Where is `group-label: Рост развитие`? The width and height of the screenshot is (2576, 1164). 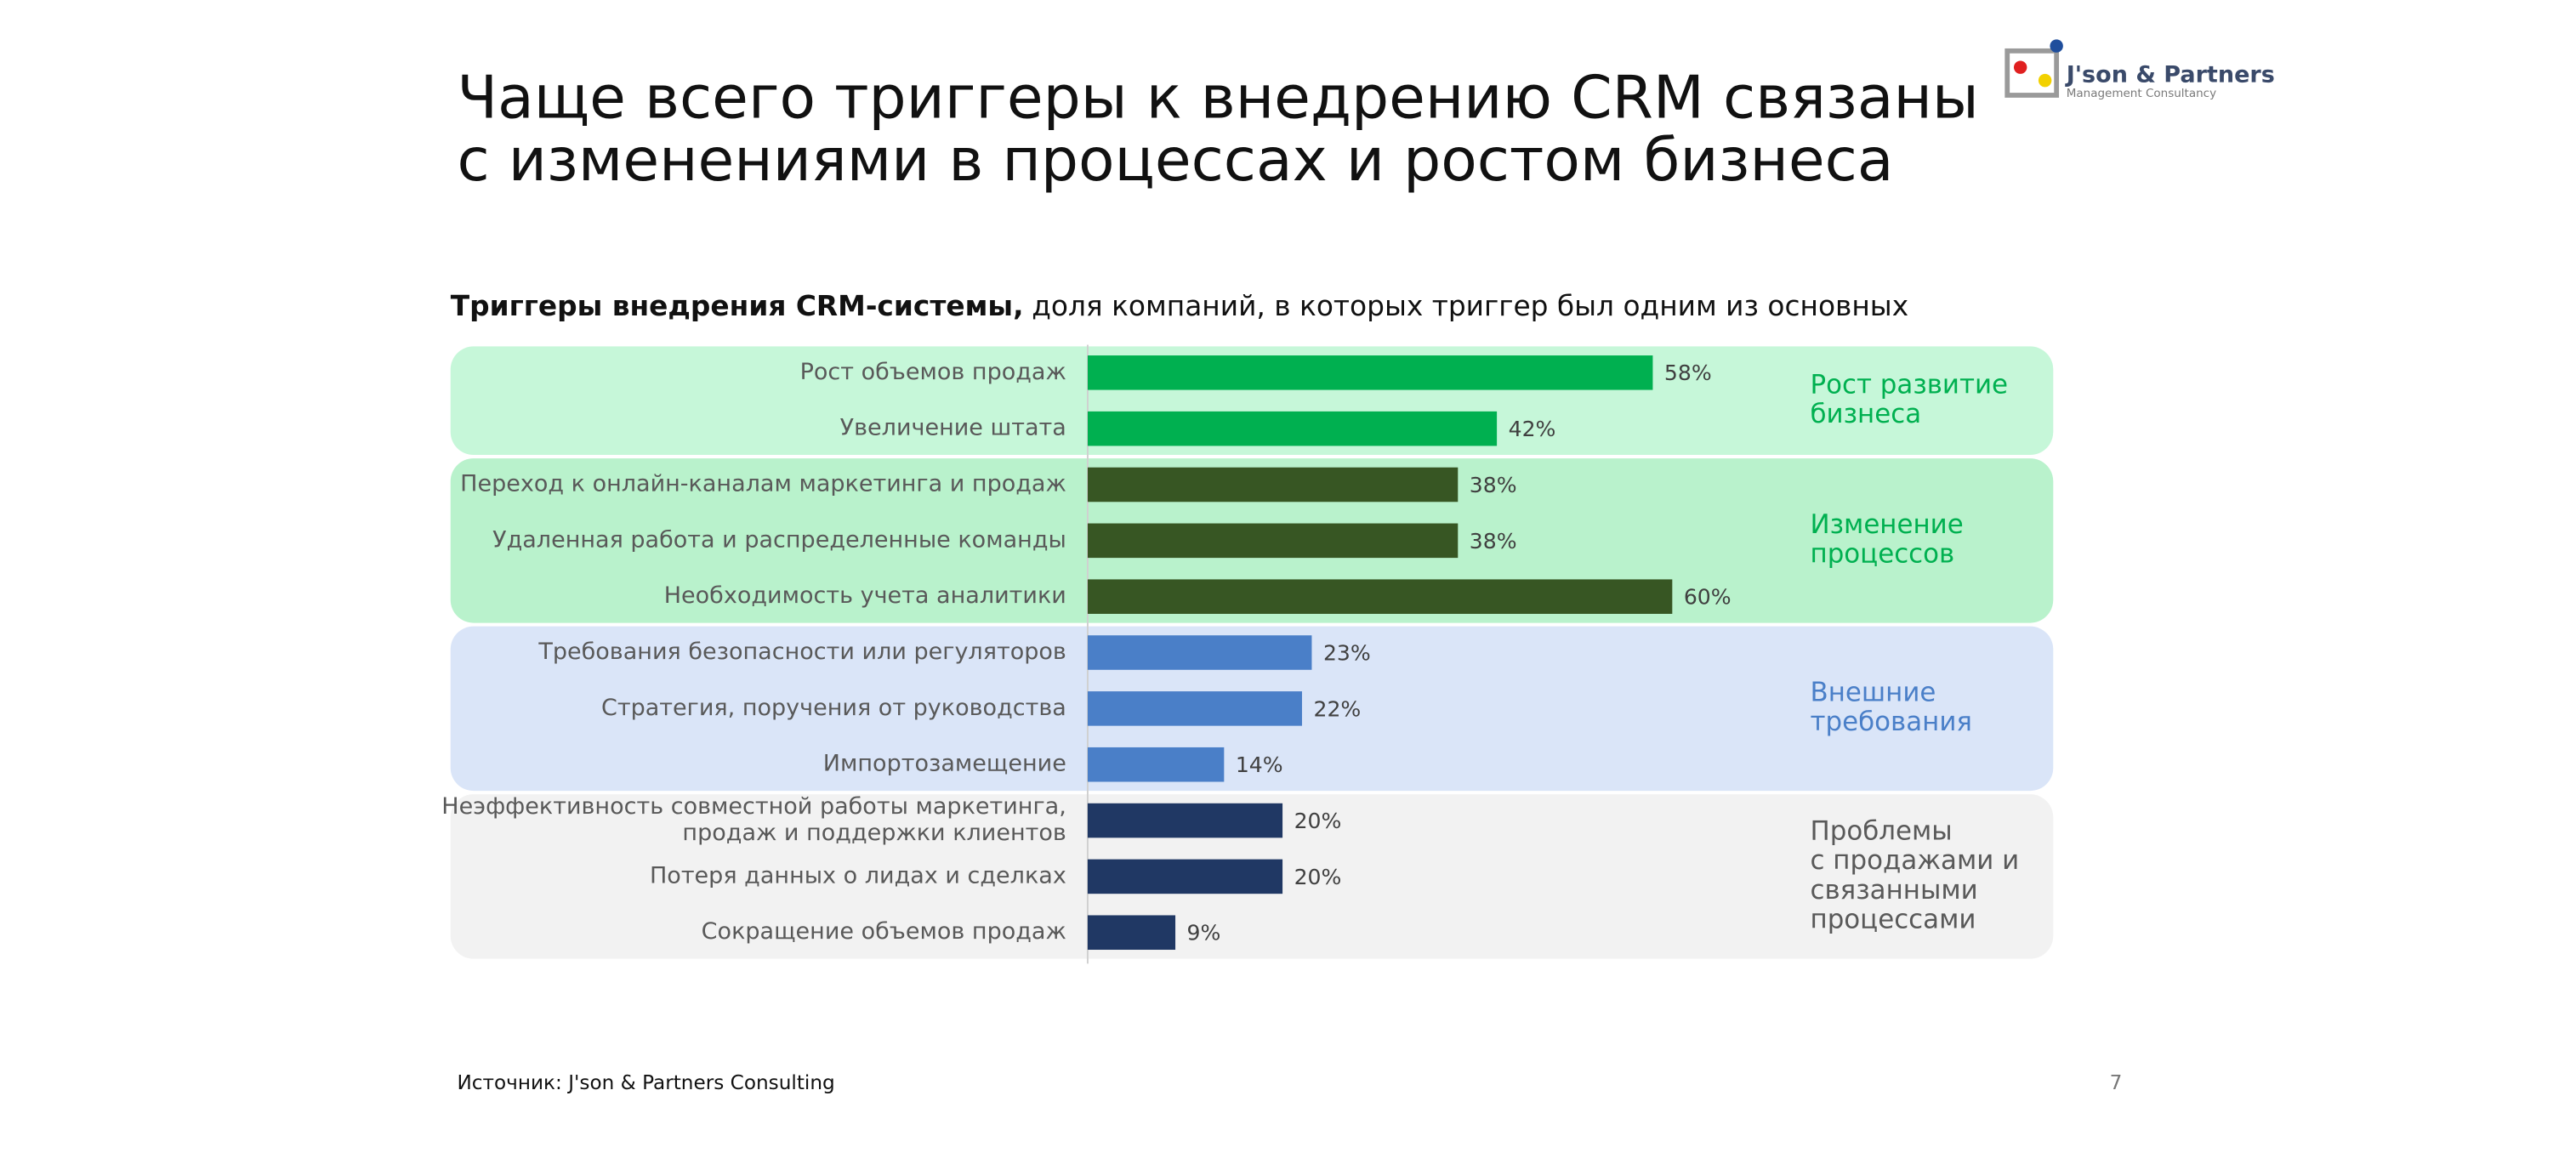
group-label: Рост развитие is located at coordinates (1910, 384).